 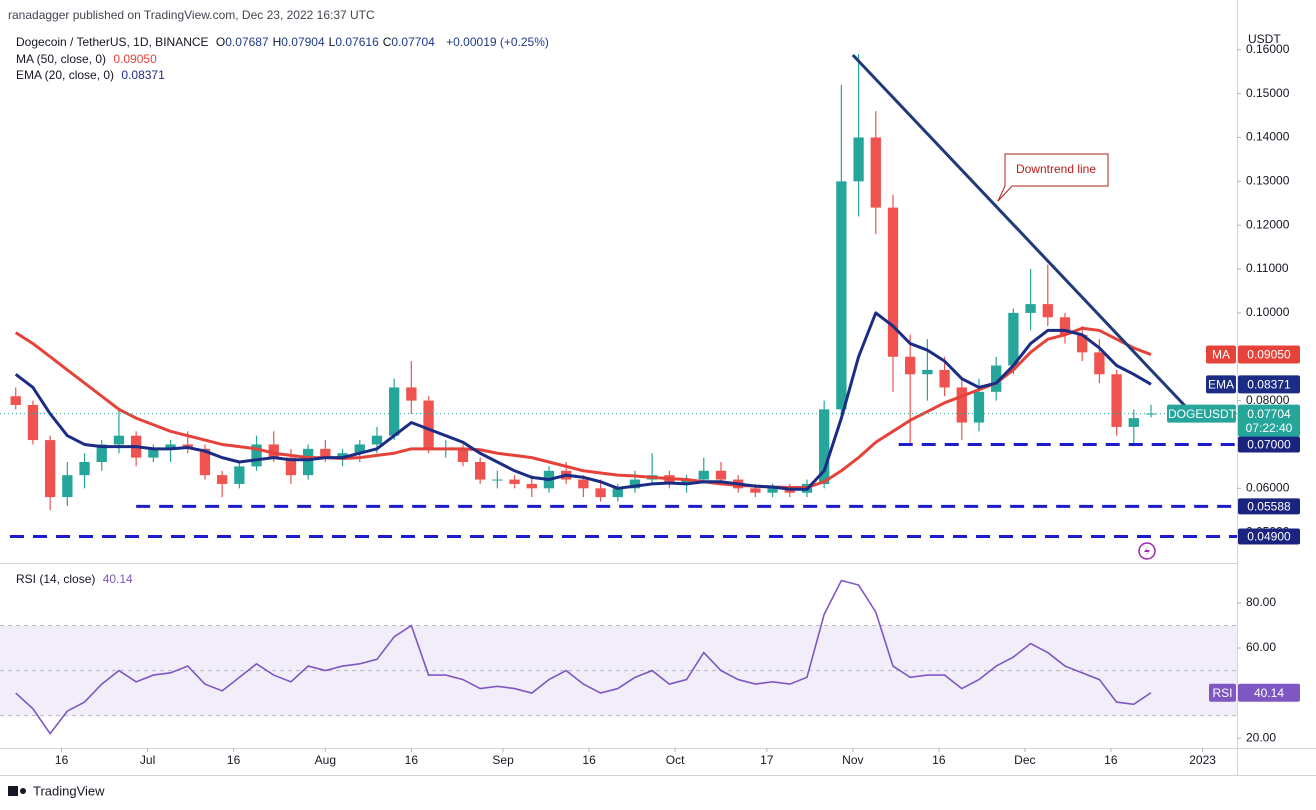 What do you see at coordinates (1269, 420) in the screenshot?
I see `last-price-box` at bounding box center [1269, 420].